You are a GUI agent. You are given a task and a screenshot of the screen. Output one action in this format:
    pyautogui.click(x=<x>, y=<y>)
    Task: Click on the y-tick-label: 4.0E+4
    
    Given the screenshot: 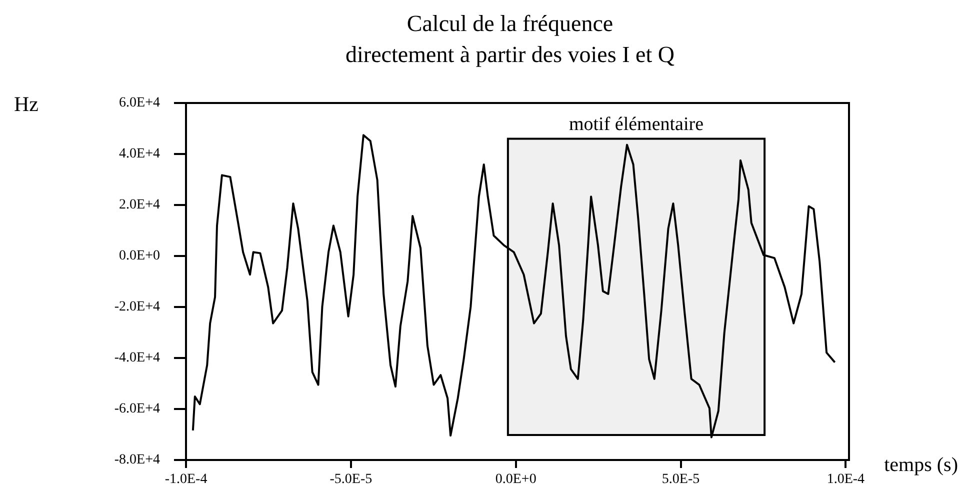 What is the action you would take?
    pyautogui.click(x=139, y=154)
    